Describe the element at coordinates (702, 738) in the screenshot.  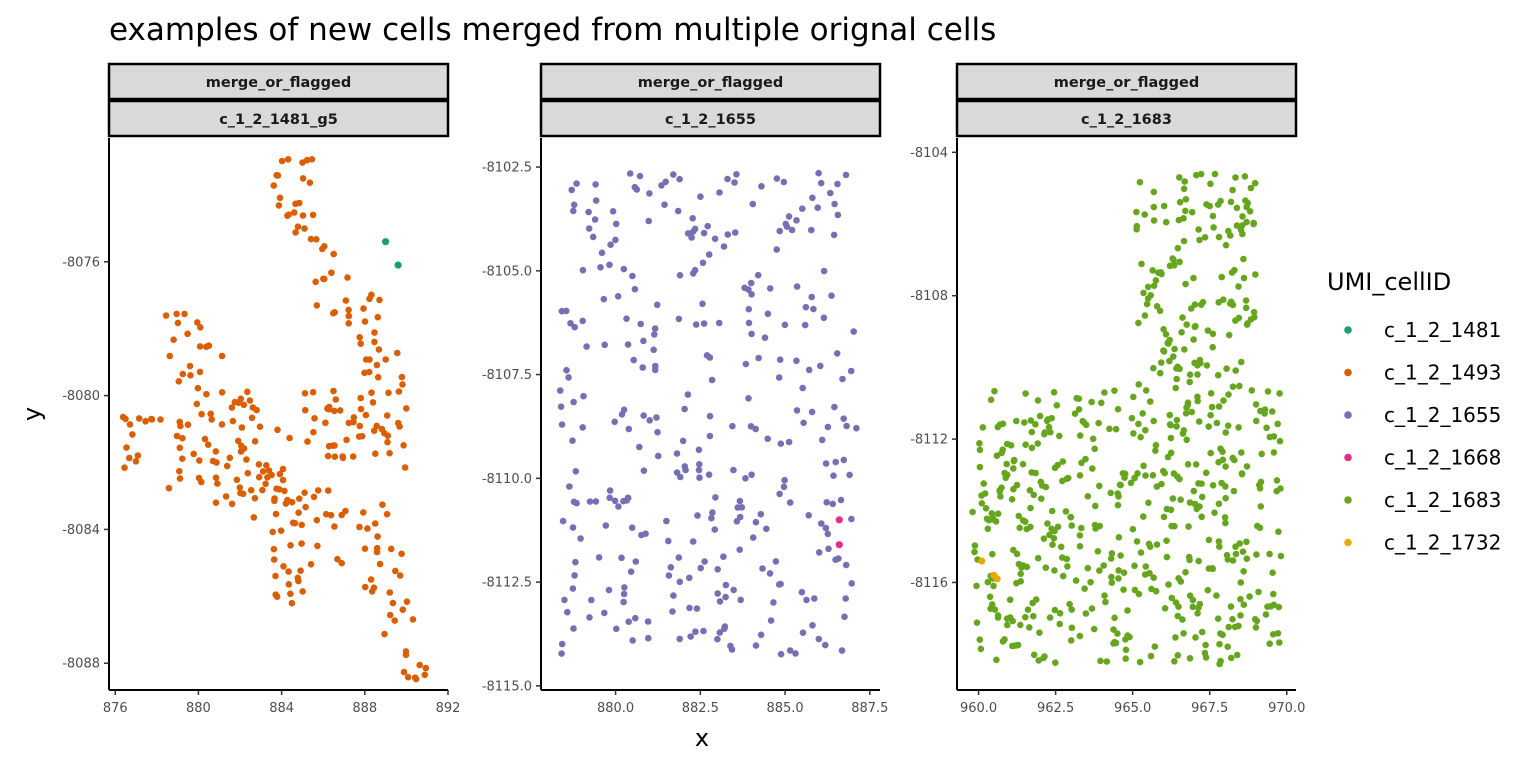
I see `x-axis-title: x` at that location.